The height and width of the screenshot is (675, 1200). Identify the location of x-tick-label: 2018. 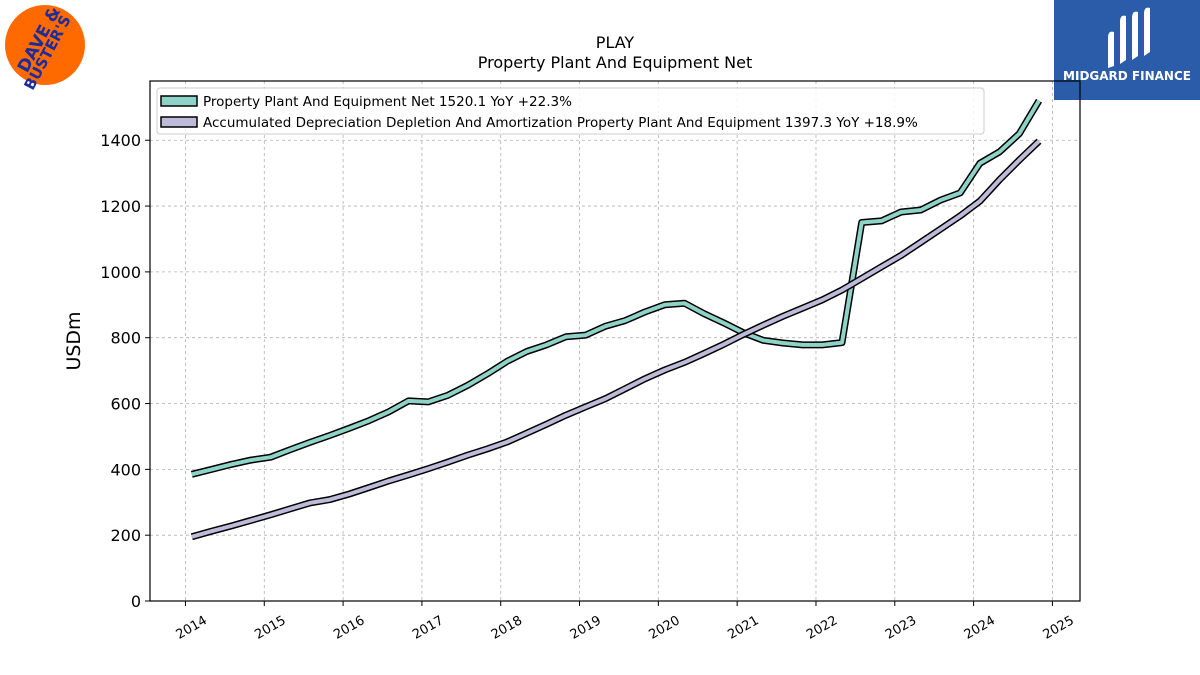
(507, 628).